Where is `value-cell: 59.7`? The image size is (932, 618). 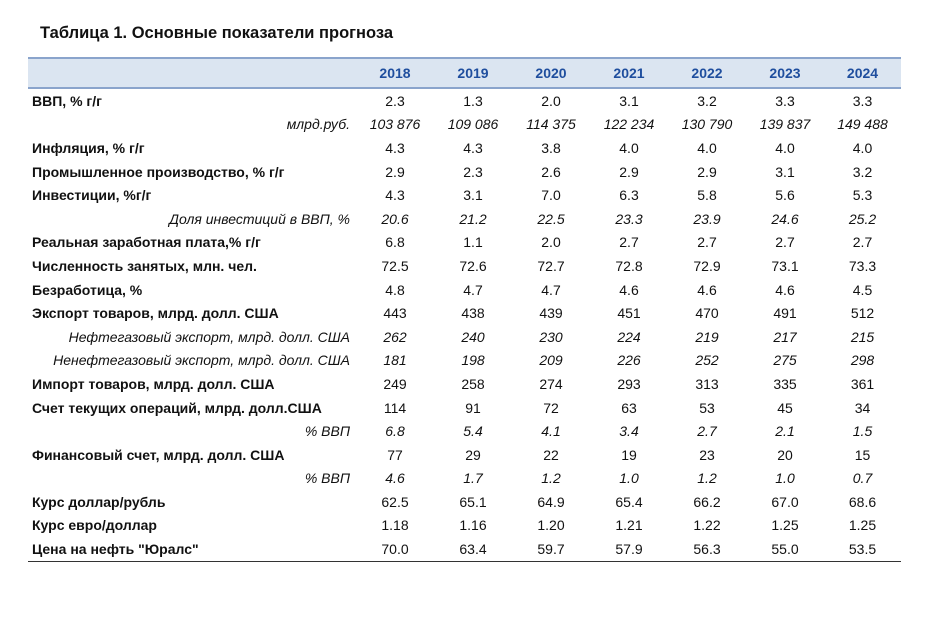
value-cell: 59.7 is located at coordinates (551, 549).